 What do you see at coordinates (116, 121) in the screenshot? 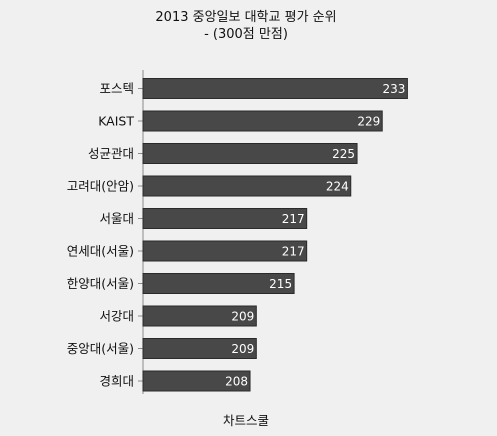
I see `category-label: KAIST` at bounding box center [116, 121].